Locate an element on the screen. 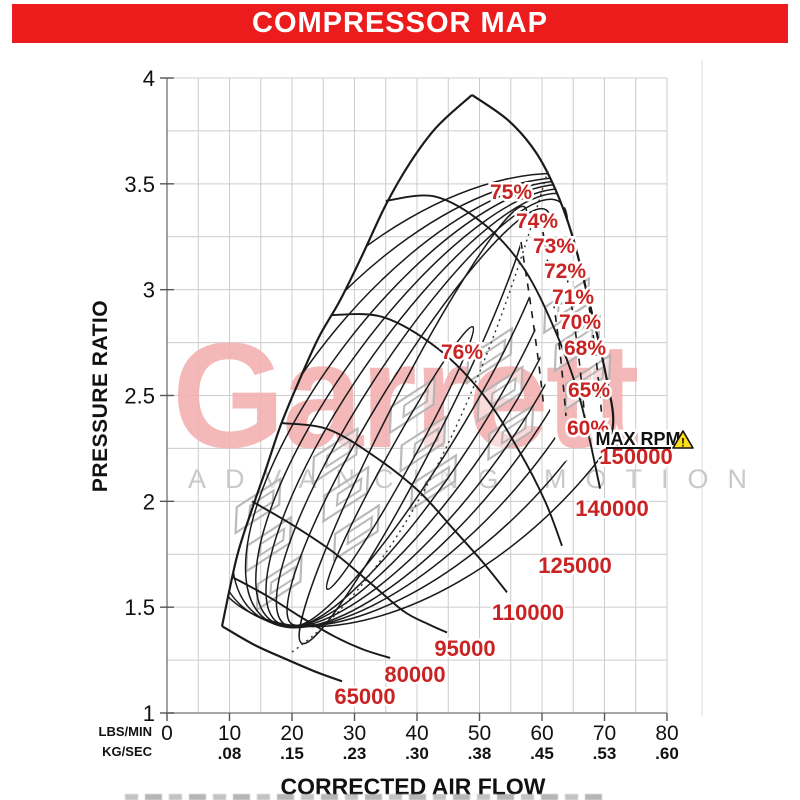 This screenshot has height=800, width=800. efficiency-label: 70% is located at coordinates (580, 322).